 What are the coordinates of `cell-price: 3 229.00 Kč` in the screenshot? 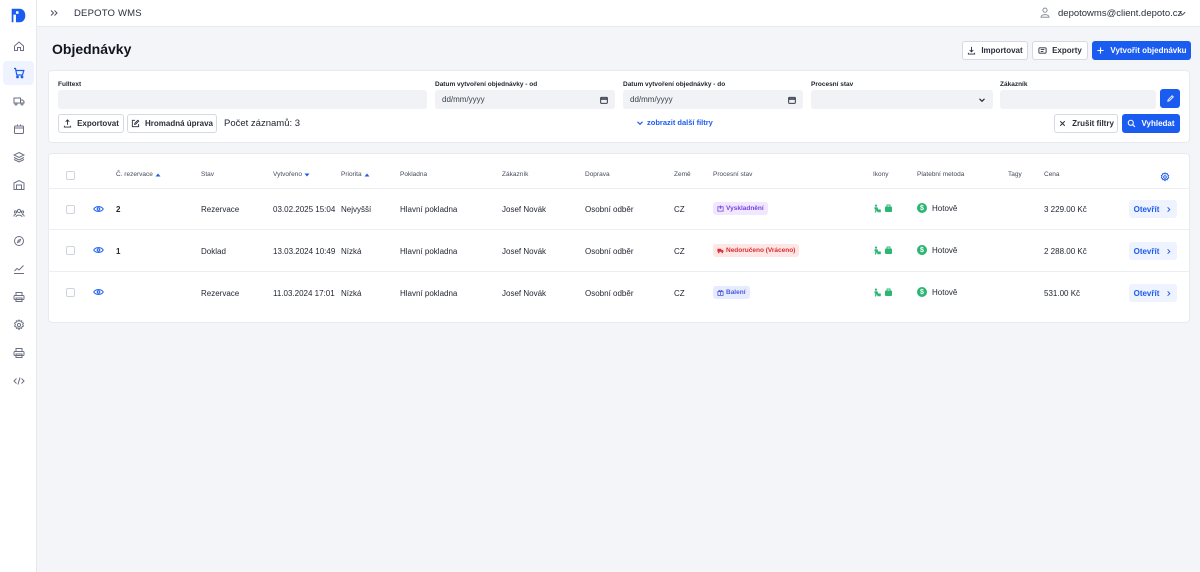 It's located at (1065, 209).